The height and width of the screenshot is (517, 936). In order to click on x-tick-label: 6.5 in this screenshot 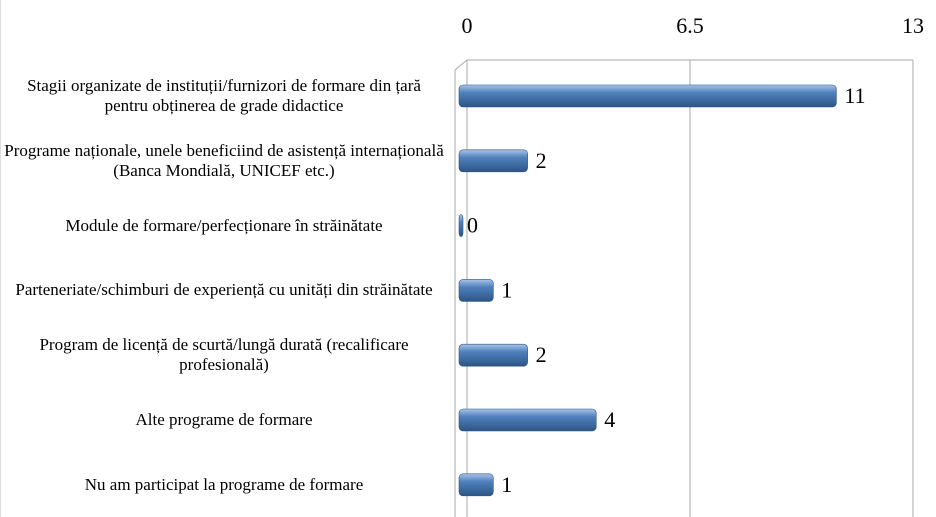, I will do `click(690, 25)`.